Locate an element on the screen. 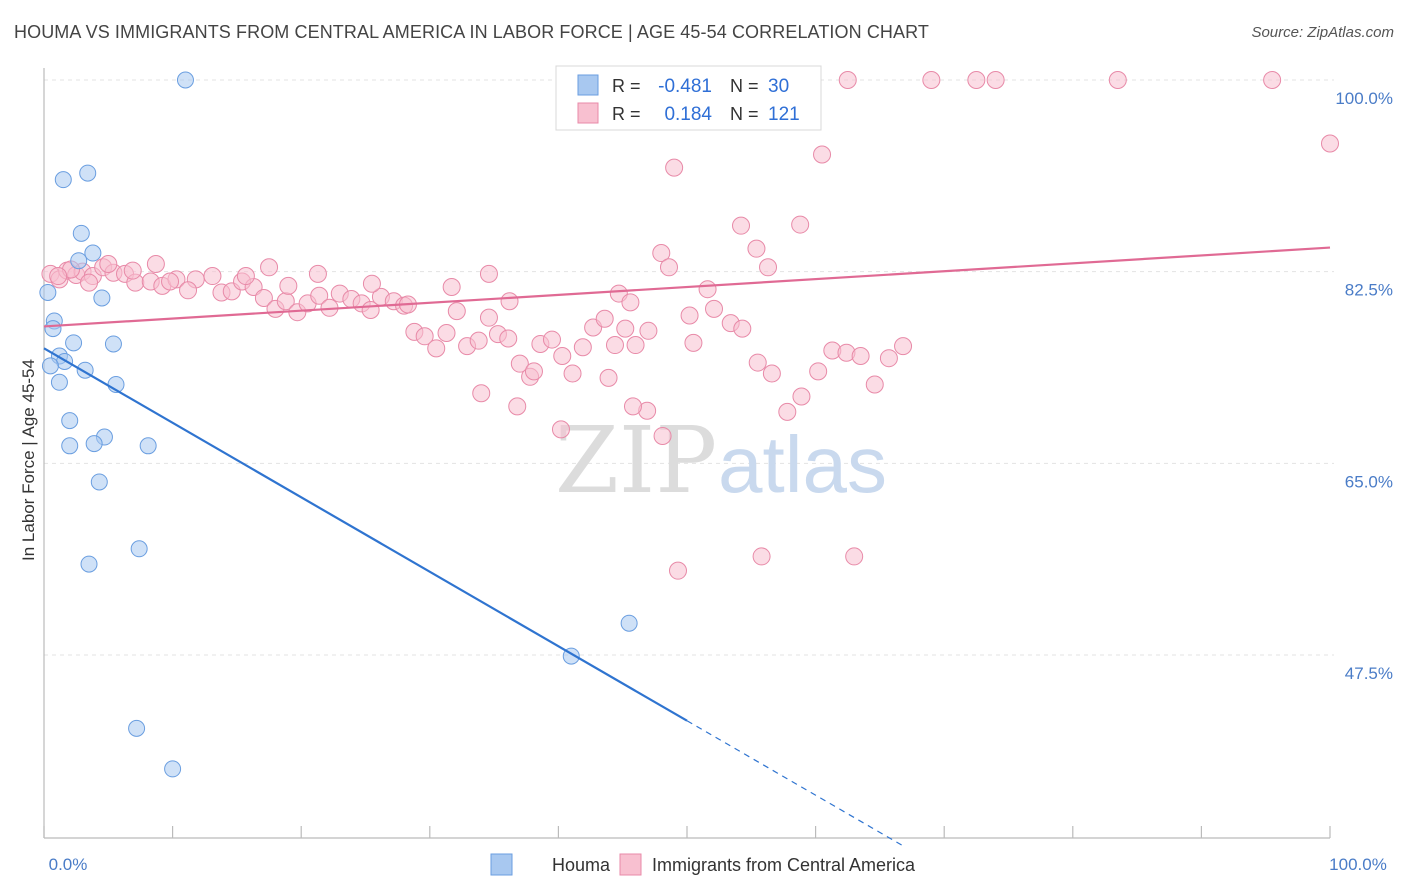 The image size is (1406, 892). bottom-legend: Houma Immigrants from Central America is located at coordinates (703, 864).